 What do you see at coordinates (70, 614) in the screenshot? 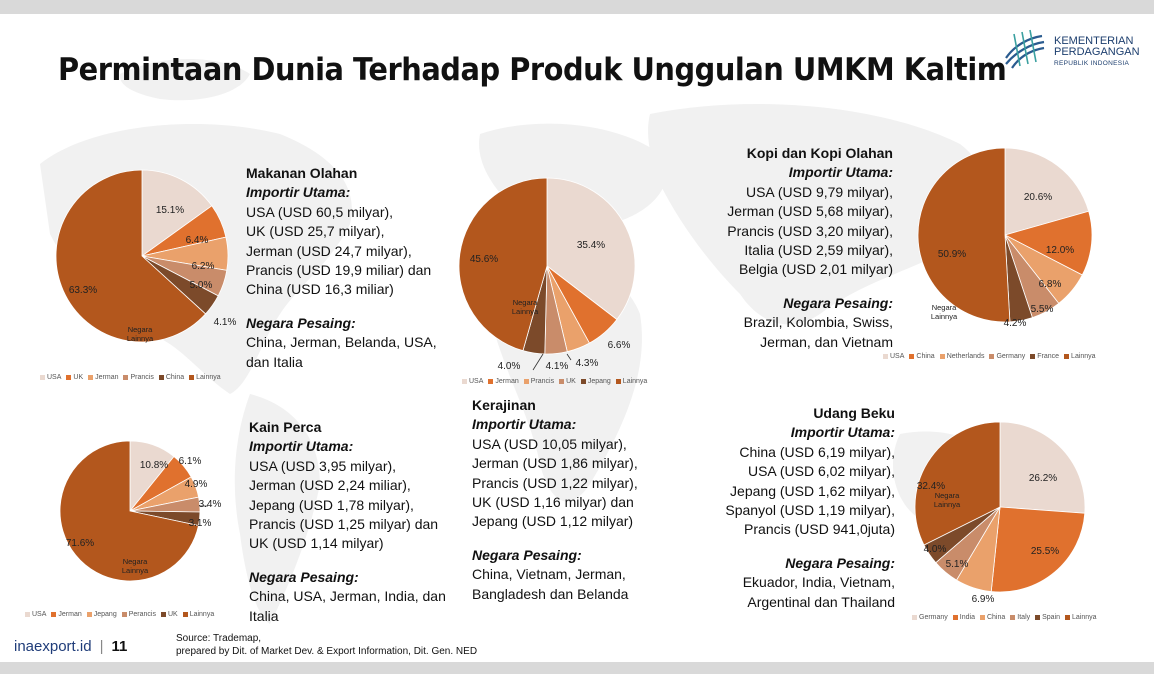
I see `legend-label: Jerman` at bounding box center [70, 614].